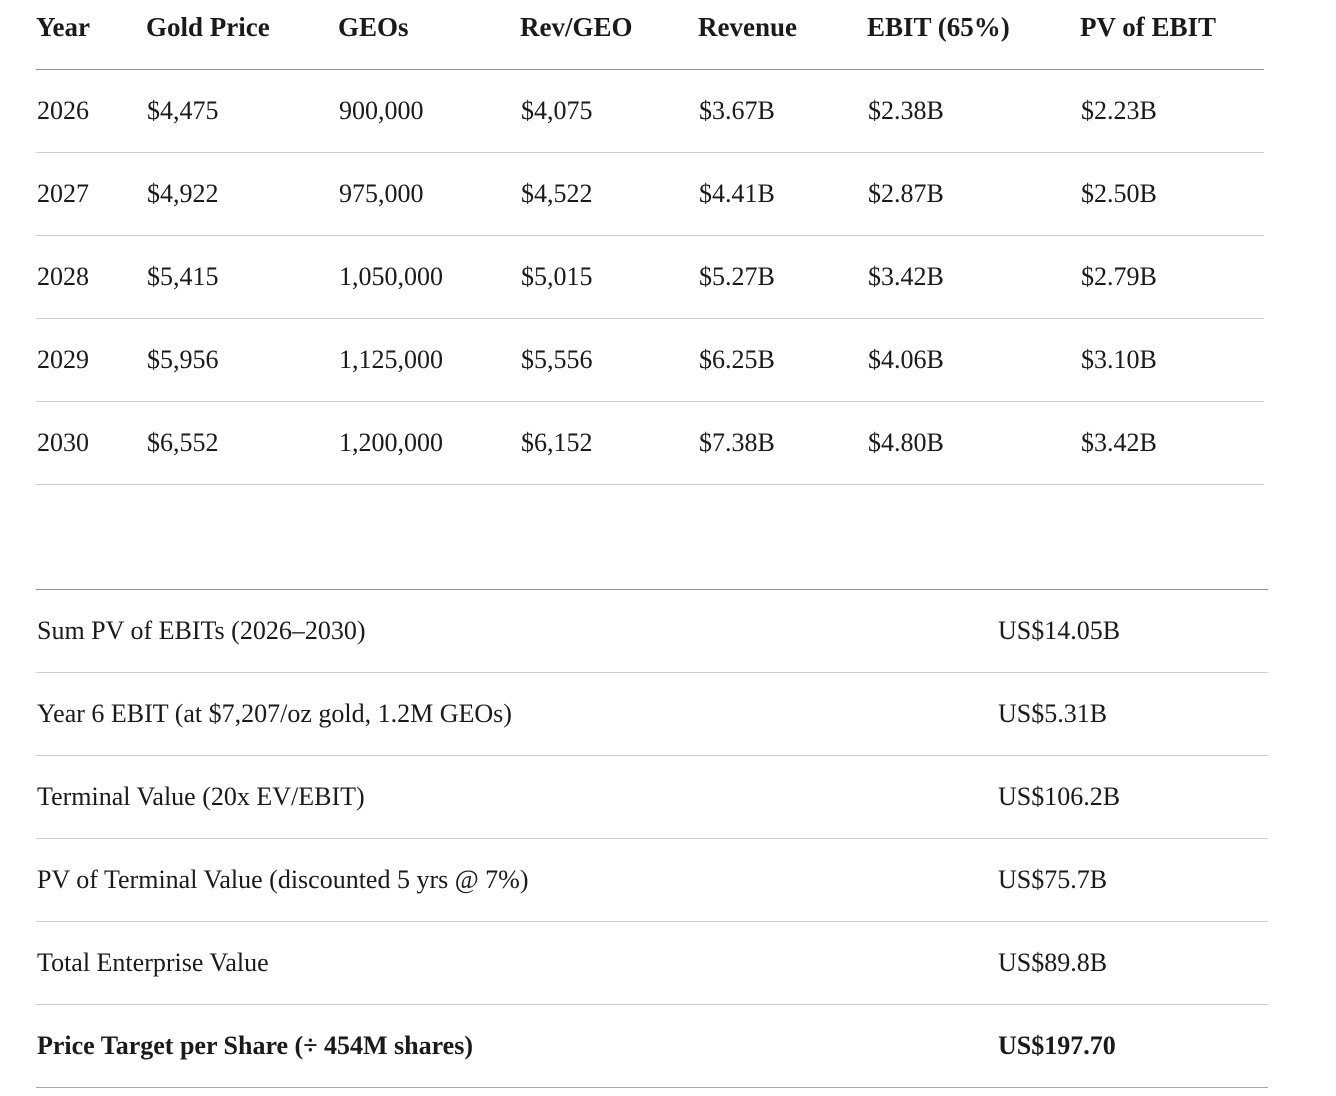 The width and height of the screenshot is (1336, 1096). I want to click on column-header-pv-of-ebit: PV of EBIT, so click(1172, 35).